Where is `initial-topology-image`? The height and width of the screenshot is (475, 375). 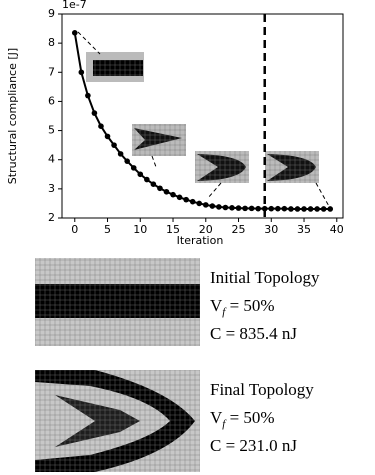 initial-topology-image is located at coordinates (117, 302).